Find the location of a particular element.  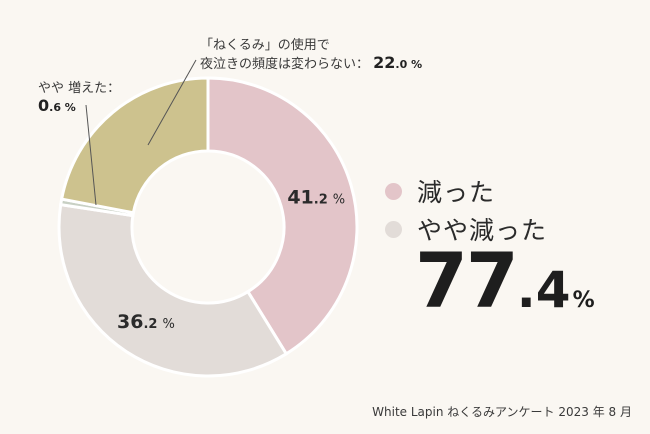

callout-increased: やや 増えた： 0.6 % is located at coordinates (79, 98).